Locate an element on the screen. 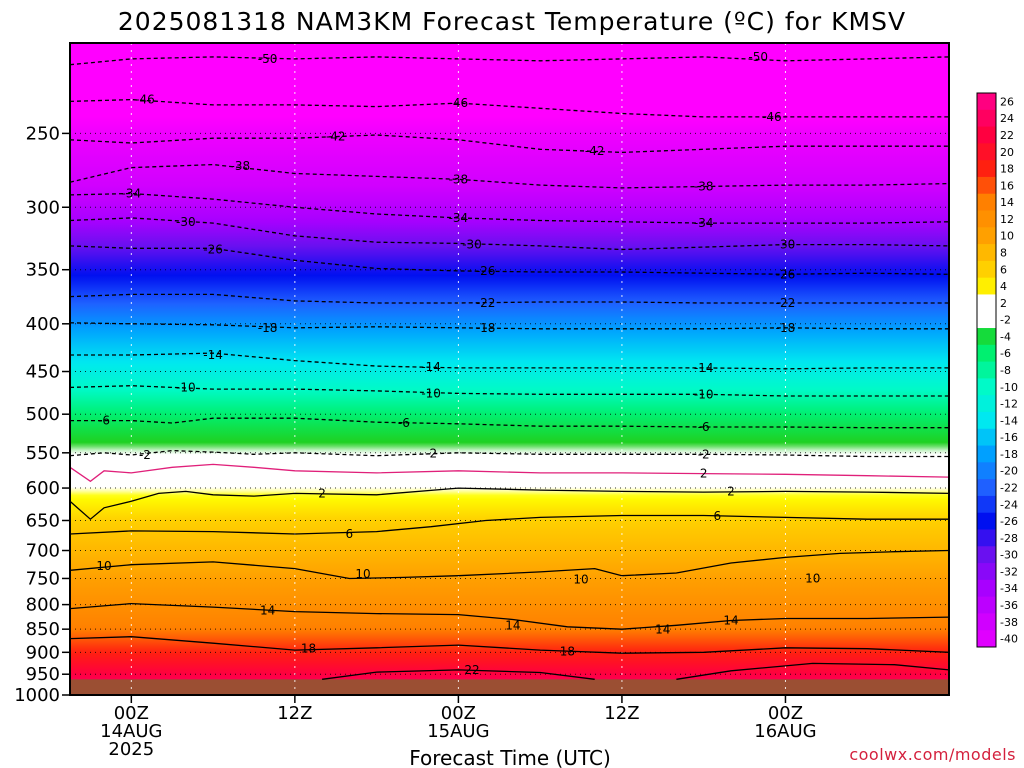 The image size is (1024, 768). colorbar-label: 26 is located at coordinates (1007, 101).